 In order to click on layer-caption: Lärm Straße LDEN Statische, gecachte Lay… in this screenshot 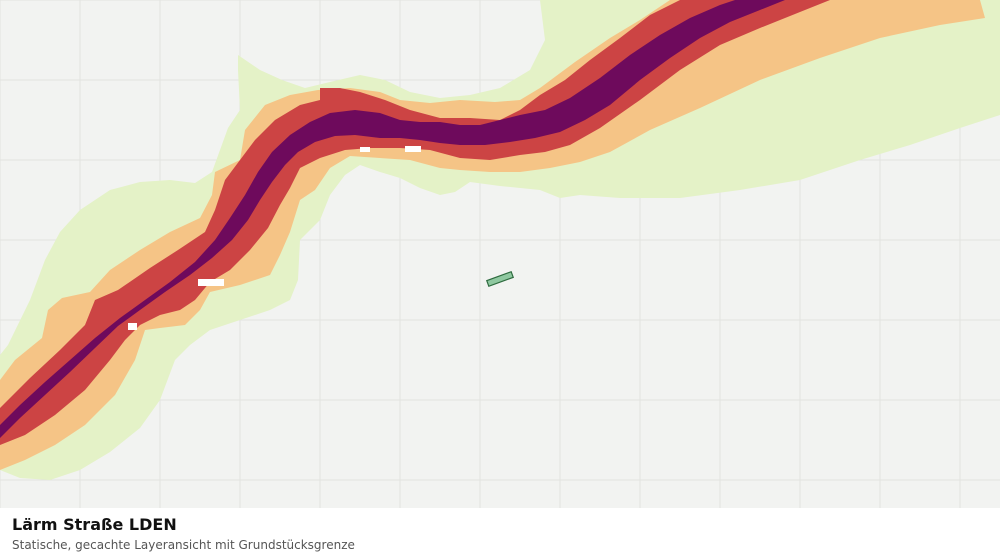, I will do `click(500, 534)`.